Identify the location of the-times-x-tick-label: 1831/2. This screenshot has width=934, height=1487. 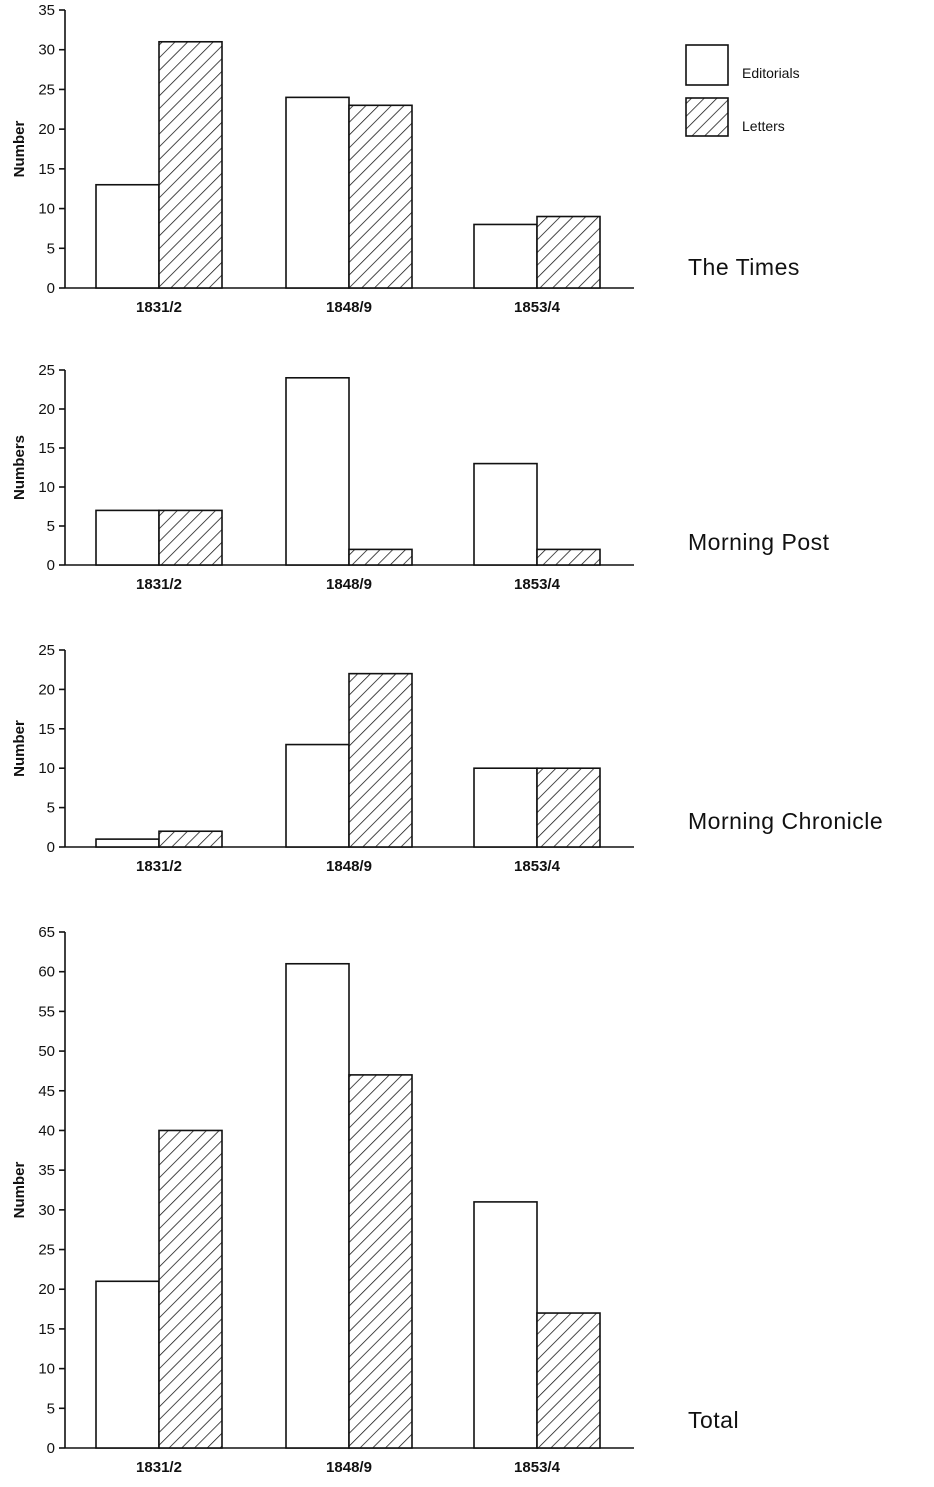
(159, 307).